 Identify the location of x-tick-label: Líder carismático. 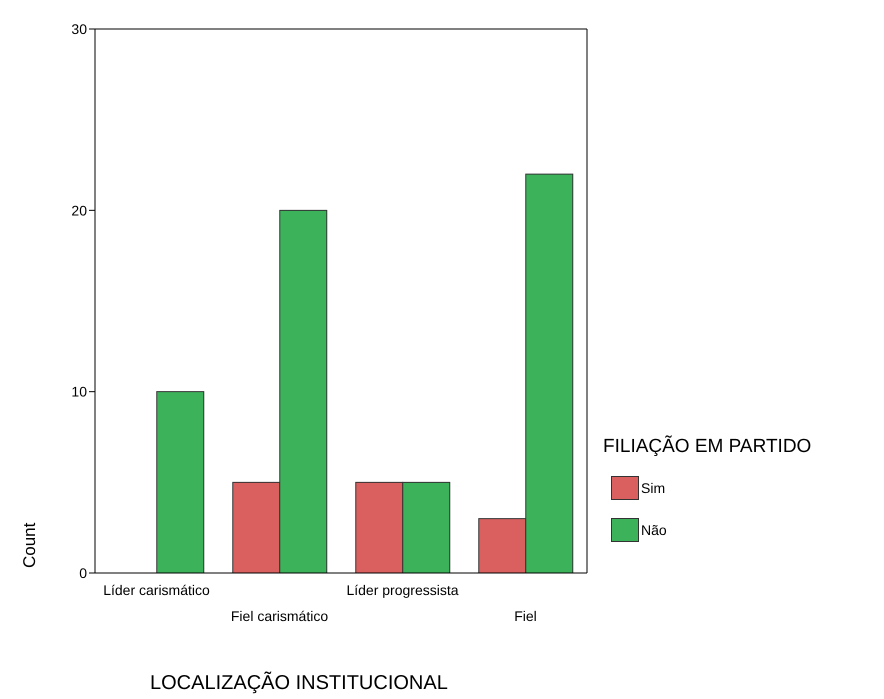
(156, 590).